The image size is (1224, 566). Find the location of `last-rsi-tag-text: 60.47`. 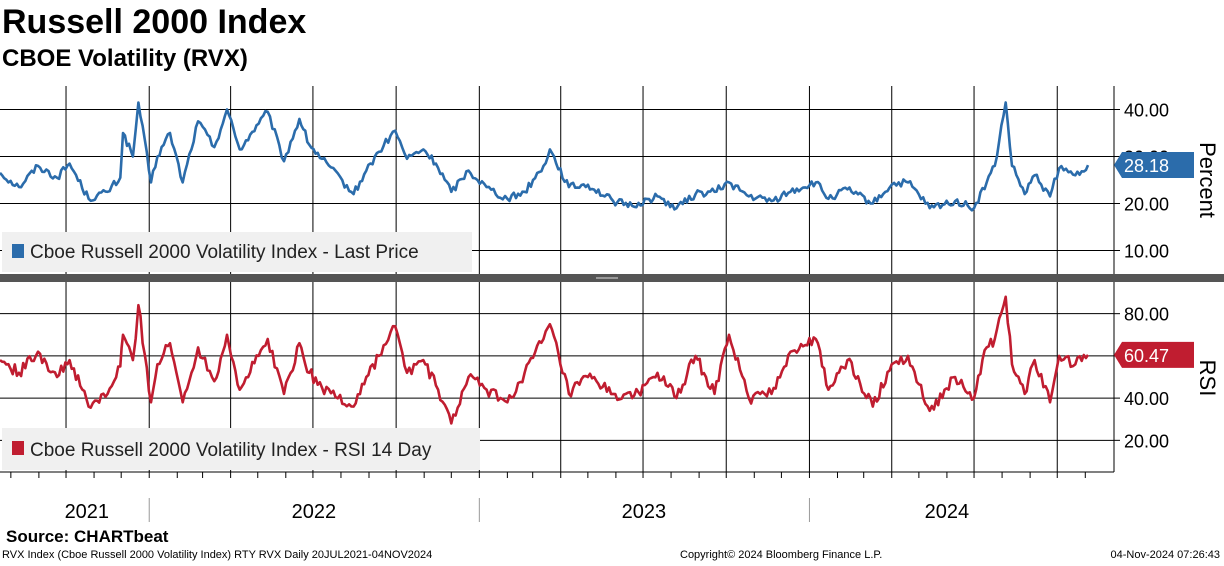

last-rsi-tag-text: 60.47 is located at coordinates (1146, 356).